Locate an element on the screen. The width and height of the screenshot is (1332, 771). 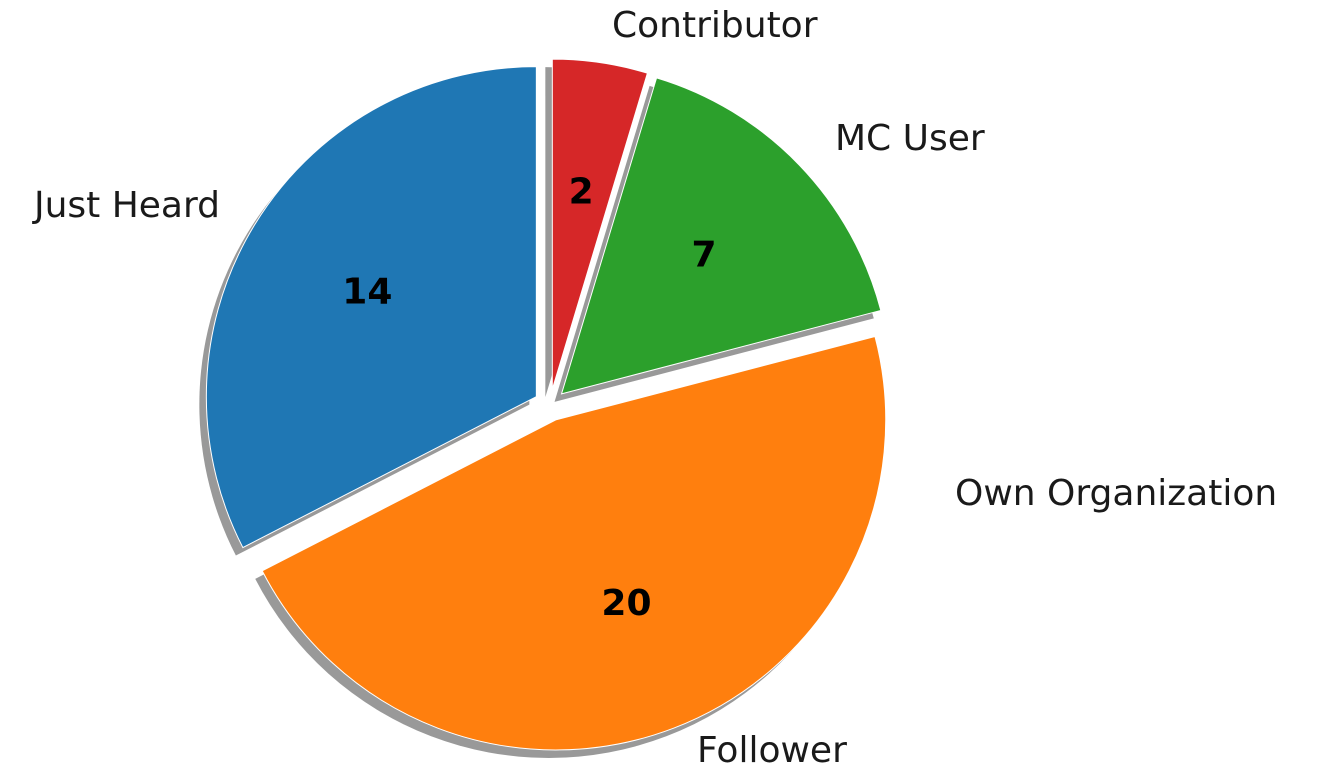
slice-label: Contributor is located at coordinates (715, 25).